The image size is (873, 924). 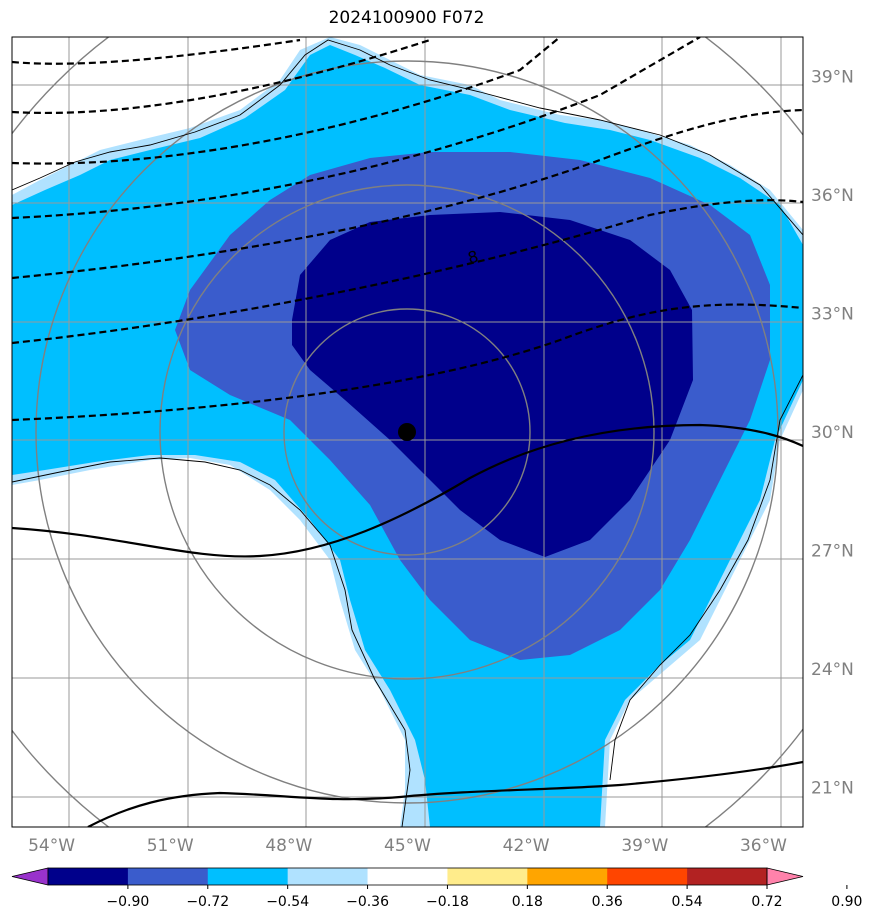 I want to click on lon-tick-label: 42°W, so click(x=526, y=846).